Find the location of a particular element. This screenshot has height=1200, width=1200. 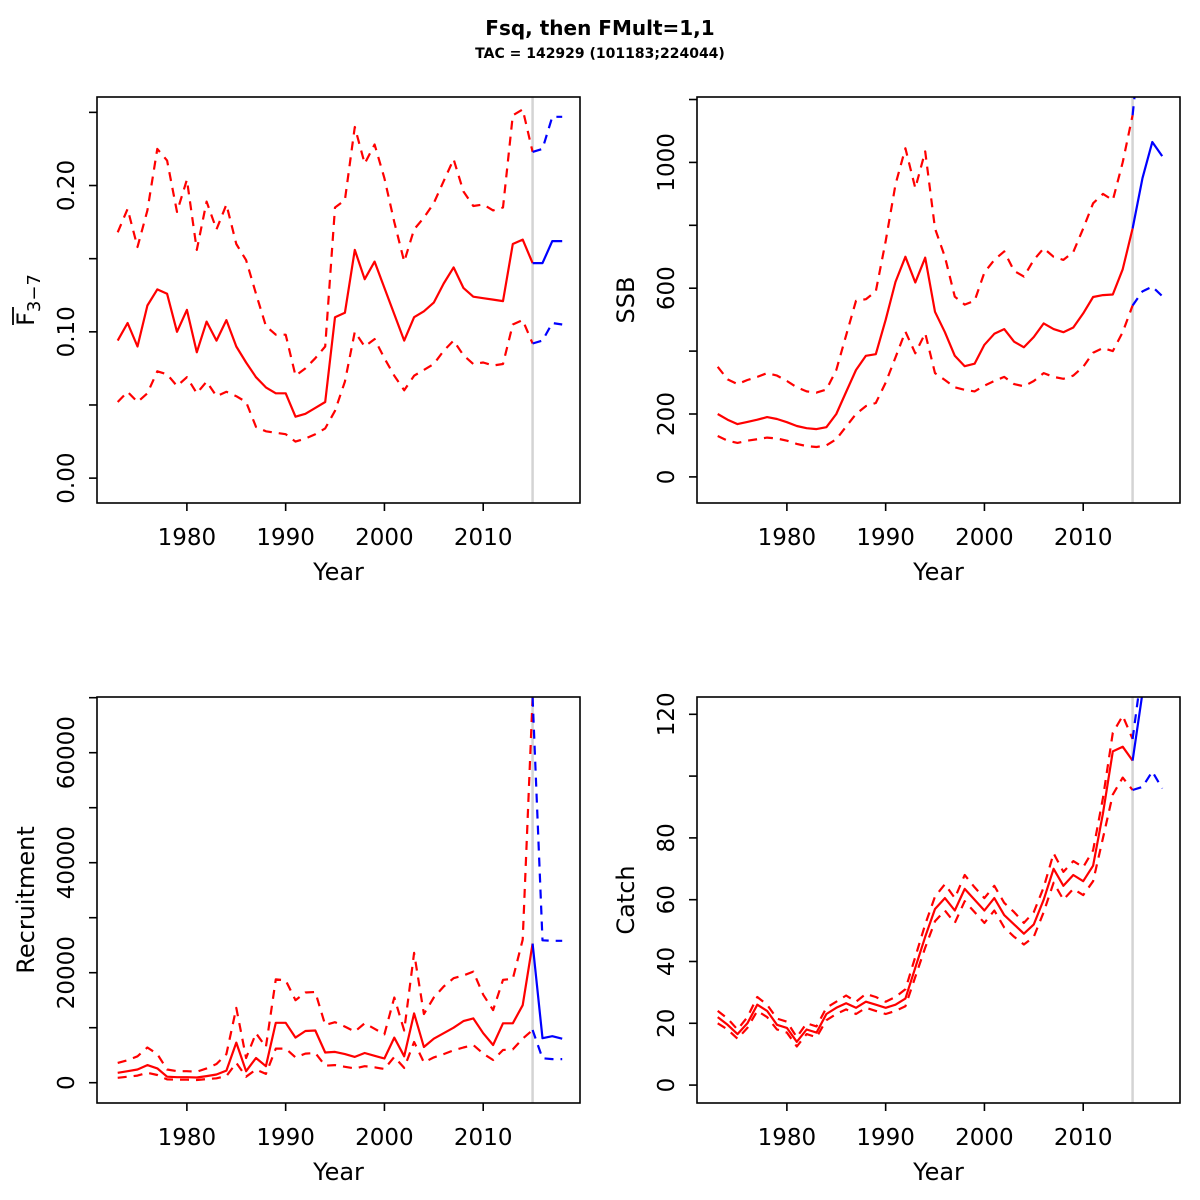

y-axis-title: Recruitment is located at coordinates (26, 899).